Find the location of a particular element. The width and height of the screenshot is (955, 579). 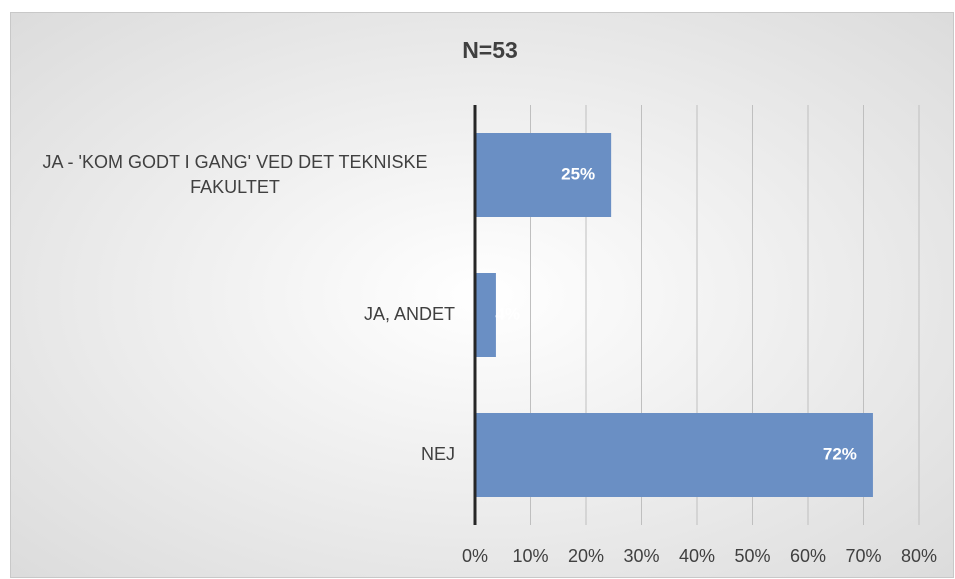

y-tick-label-box: NEJ is located at coordinates (235, 455).